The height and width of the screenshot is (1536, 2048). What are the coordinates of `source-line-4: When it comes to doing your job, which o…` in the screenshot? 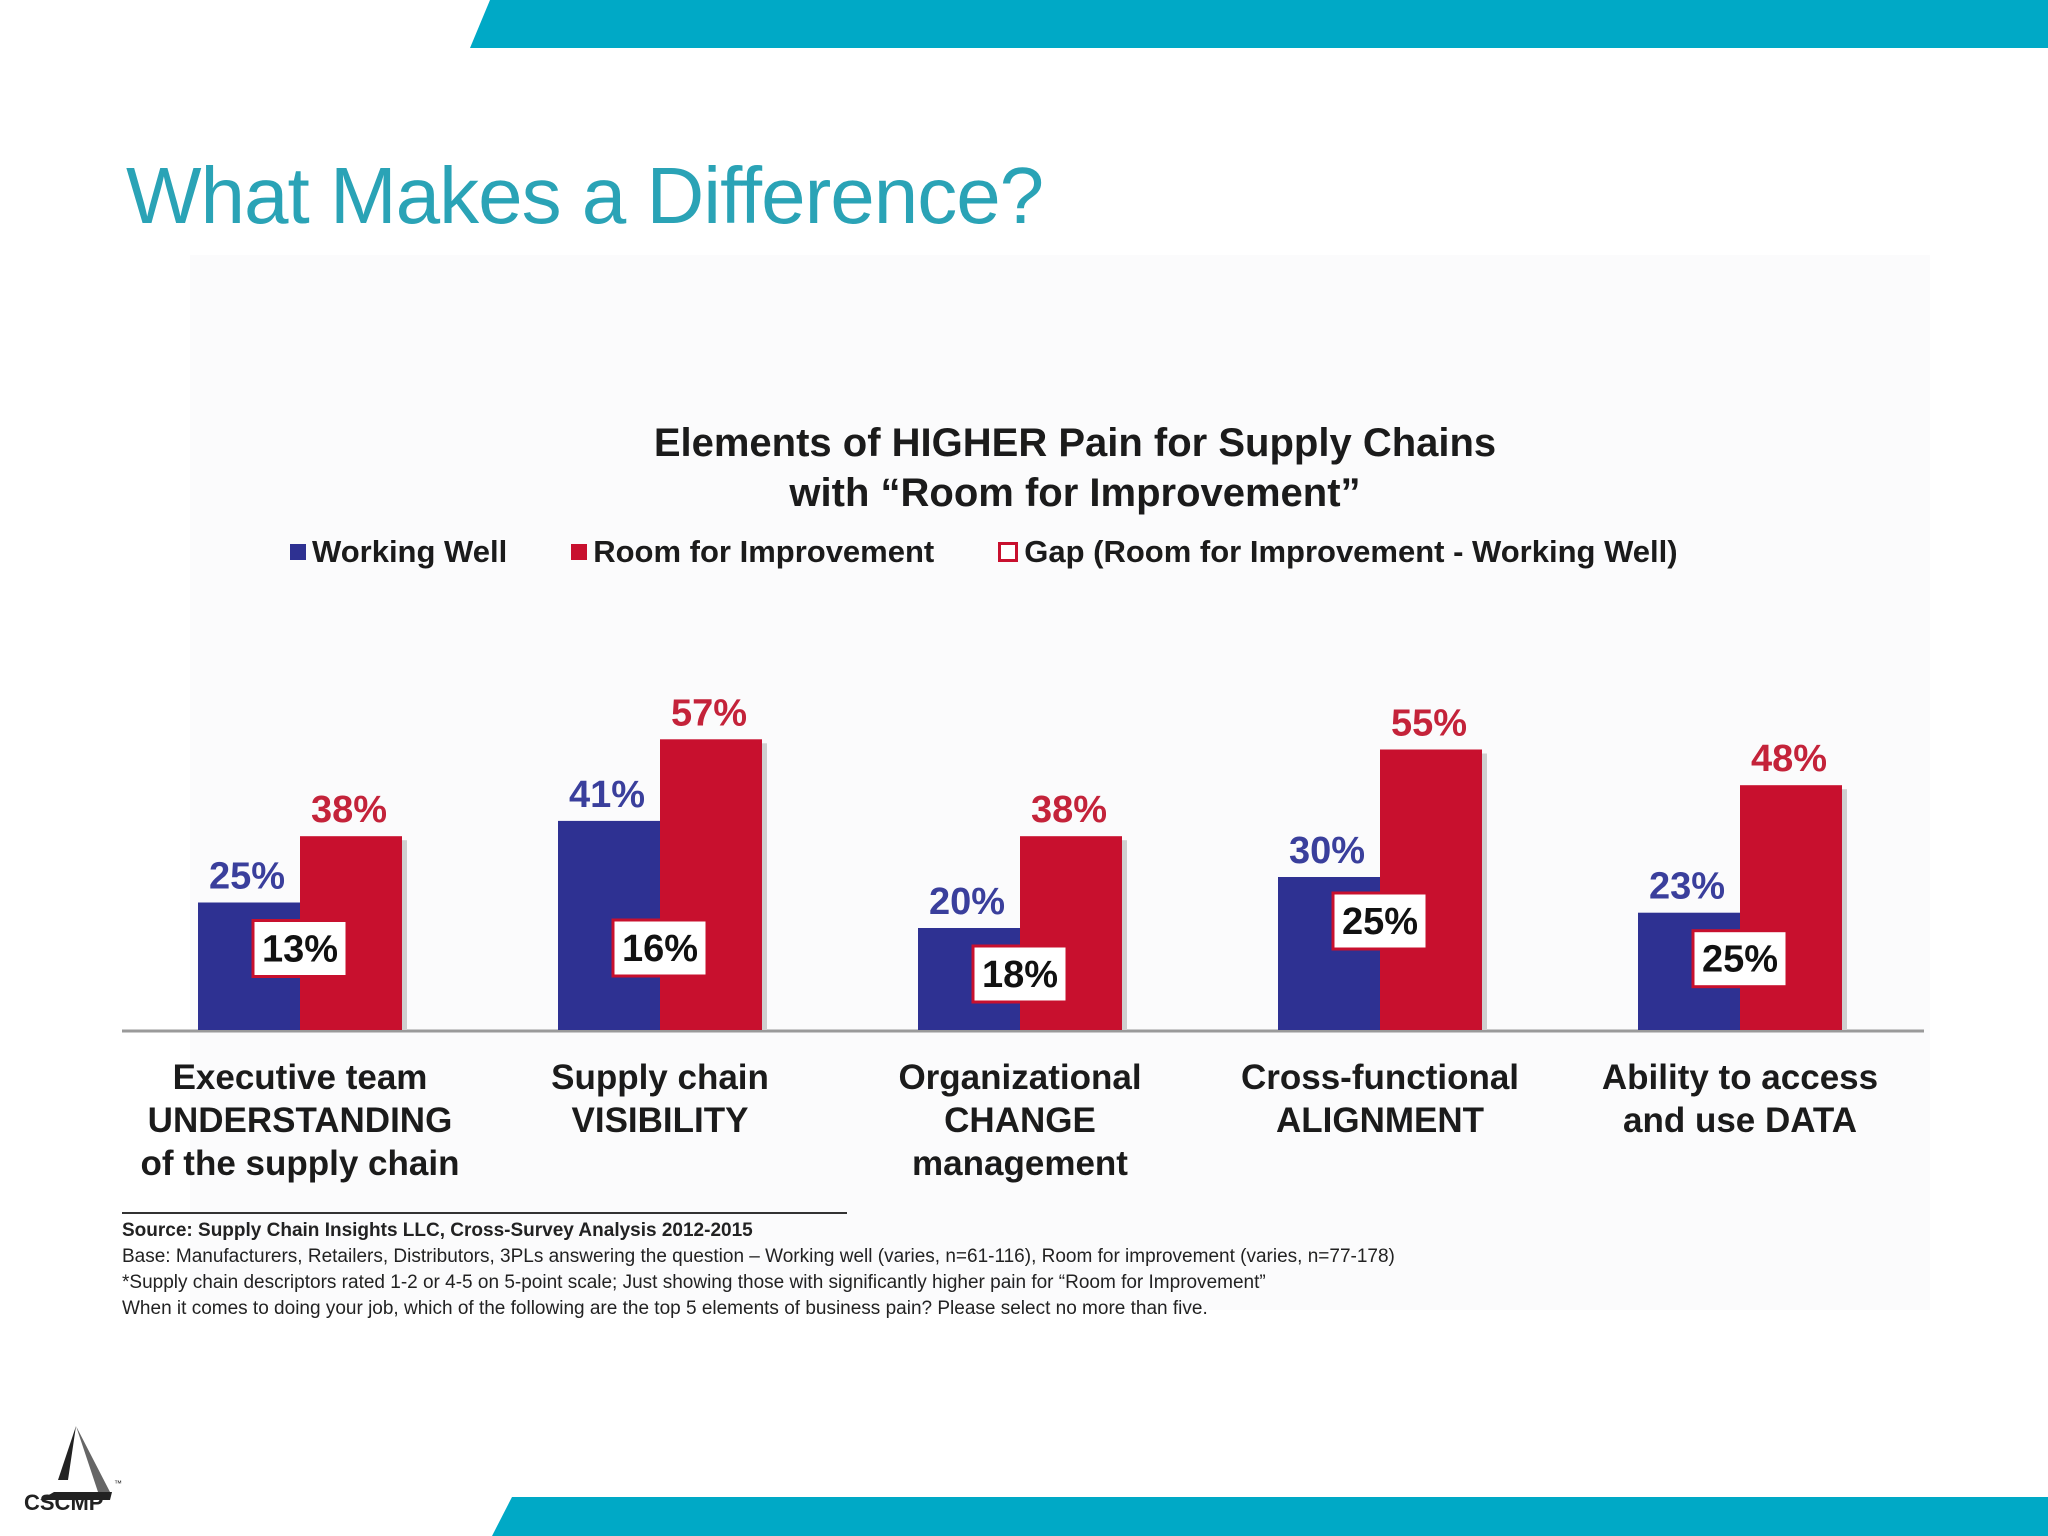 It's located at (665, 1308).